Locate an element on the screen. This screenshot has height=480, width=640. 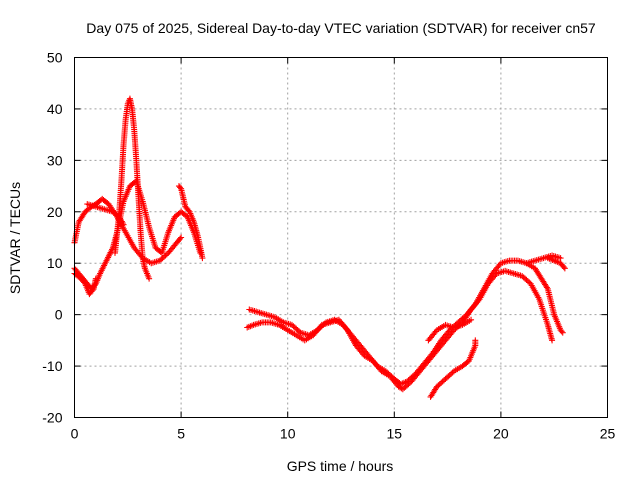
y-tick-label: 10 is located at coordinates (55, 263).